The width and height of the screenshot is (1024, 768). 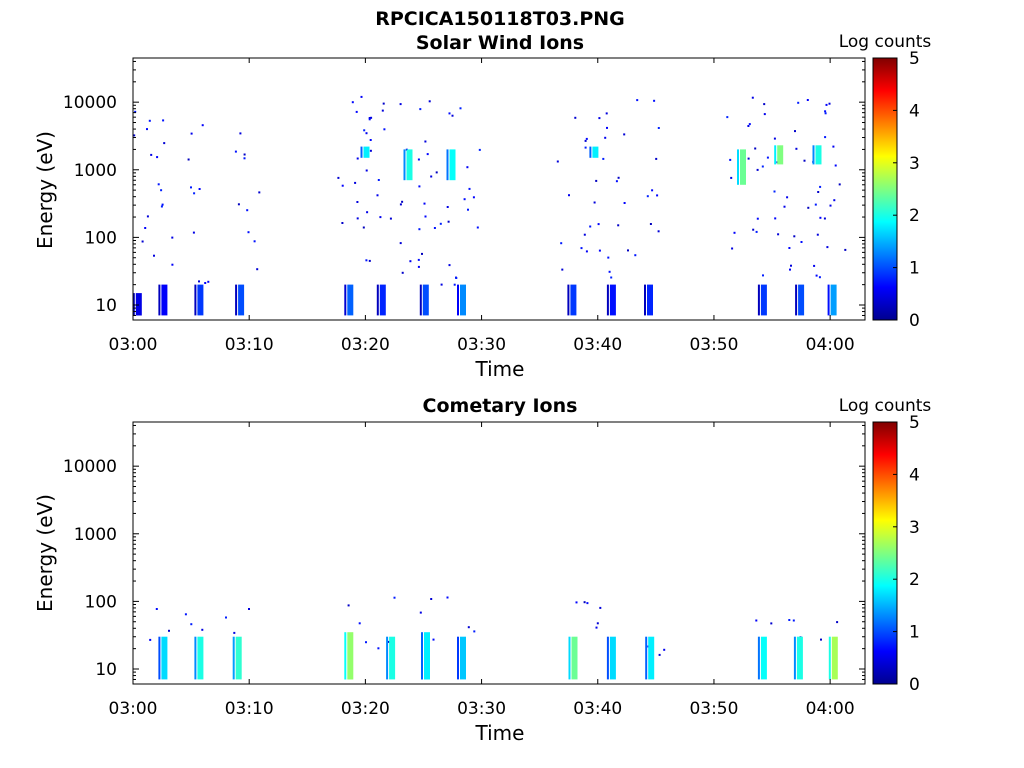 What do you see at coordinates (106, 670) in the screenshot?
I see `y-tick-label: 10` at bounding box center [106, 670].